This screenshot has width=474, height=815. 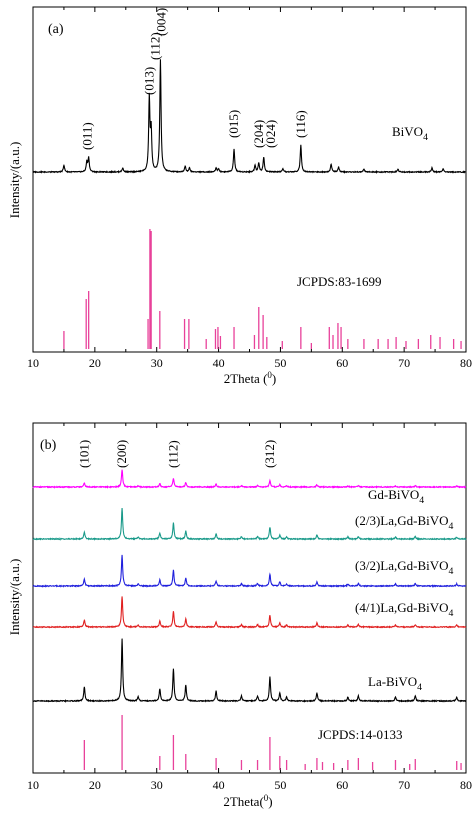 I want to click on panel-a-x-axis-label: 2Theta (0), so click(x=250, y=378).